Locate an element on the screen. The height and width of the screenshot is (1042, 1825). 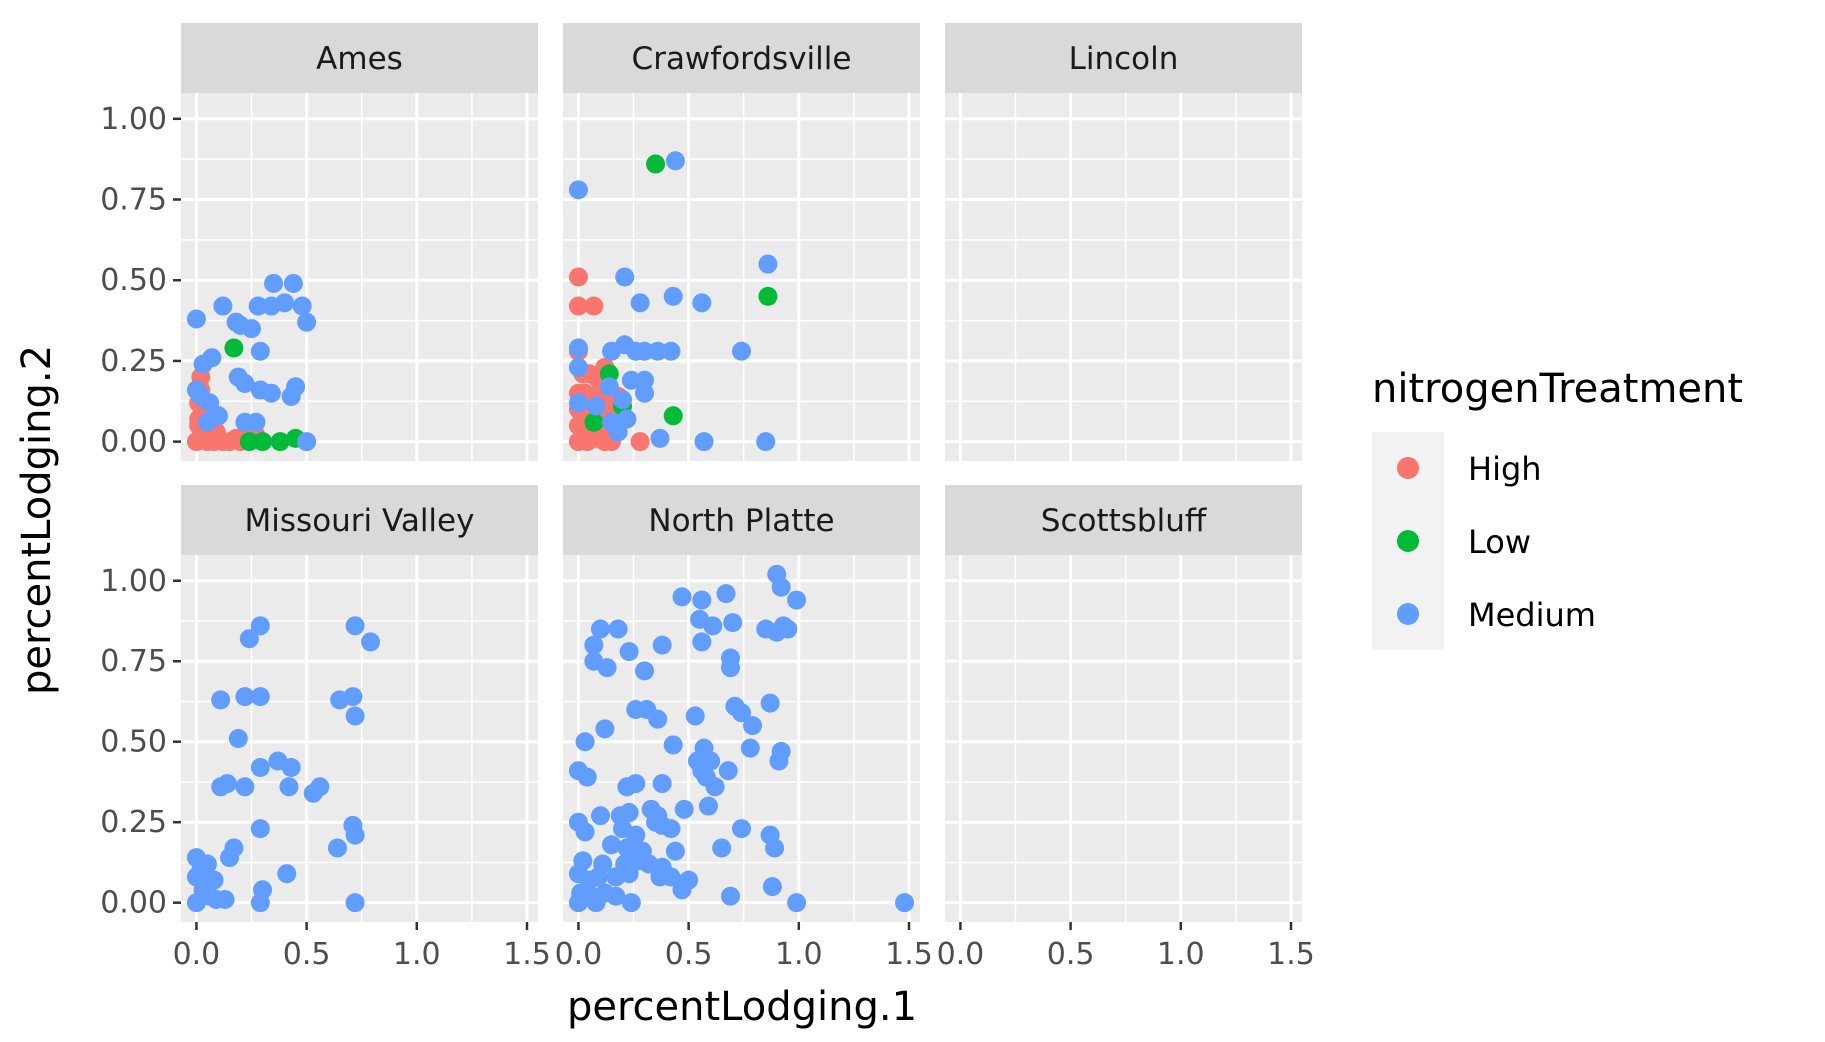
facet-strip-label: Ames is located at coordinates (359, 59).